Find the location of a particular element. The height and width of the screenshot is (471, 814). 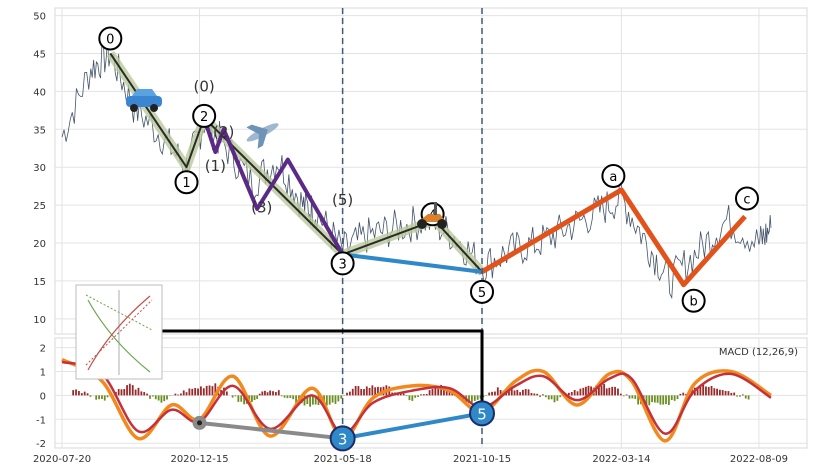

price-y-tick-label: 40 is located at coordinates (39, 92).